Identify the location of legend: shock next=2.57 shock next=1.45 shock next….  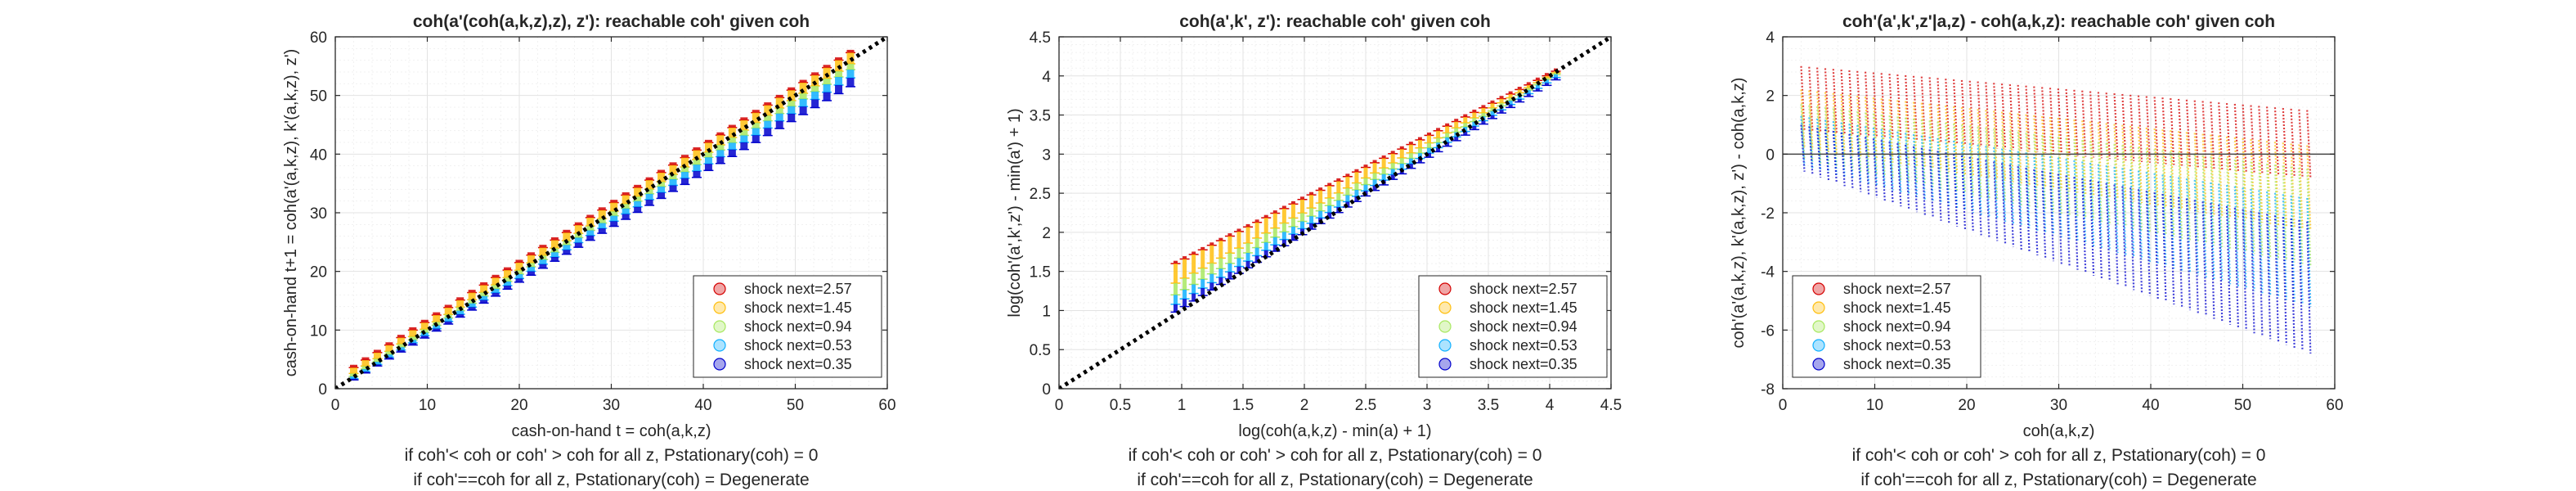
(787, 326).